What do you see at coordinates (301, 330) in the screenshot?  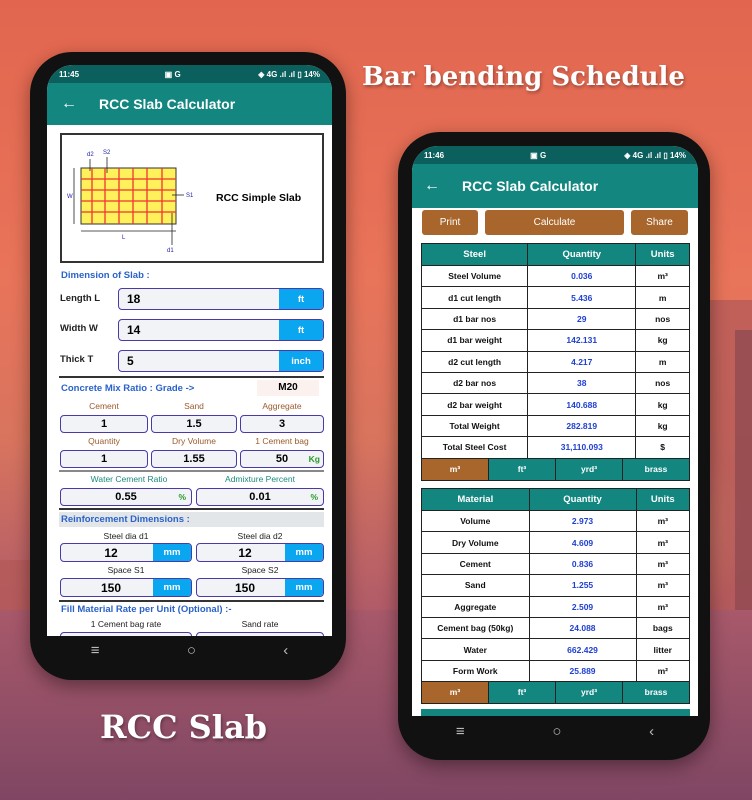 I see `width-unit-dropdown: ft` at bounding box center [301, 330].